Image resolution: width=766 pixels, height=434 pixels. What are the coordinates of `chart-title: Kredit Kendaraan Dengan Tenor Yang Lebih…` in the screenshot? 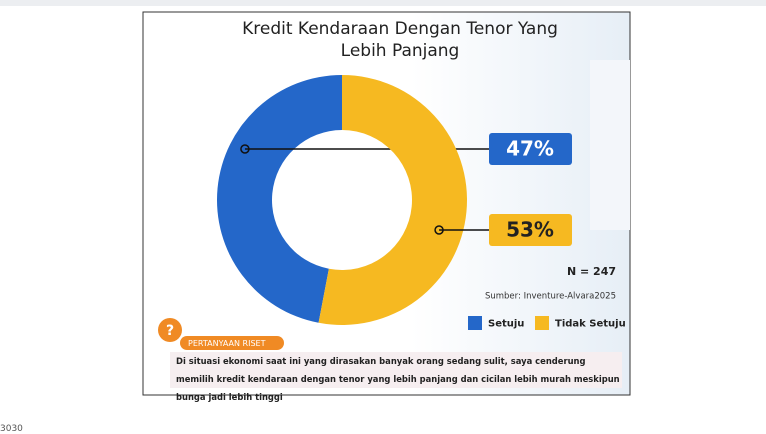 It's located at (400, 40).